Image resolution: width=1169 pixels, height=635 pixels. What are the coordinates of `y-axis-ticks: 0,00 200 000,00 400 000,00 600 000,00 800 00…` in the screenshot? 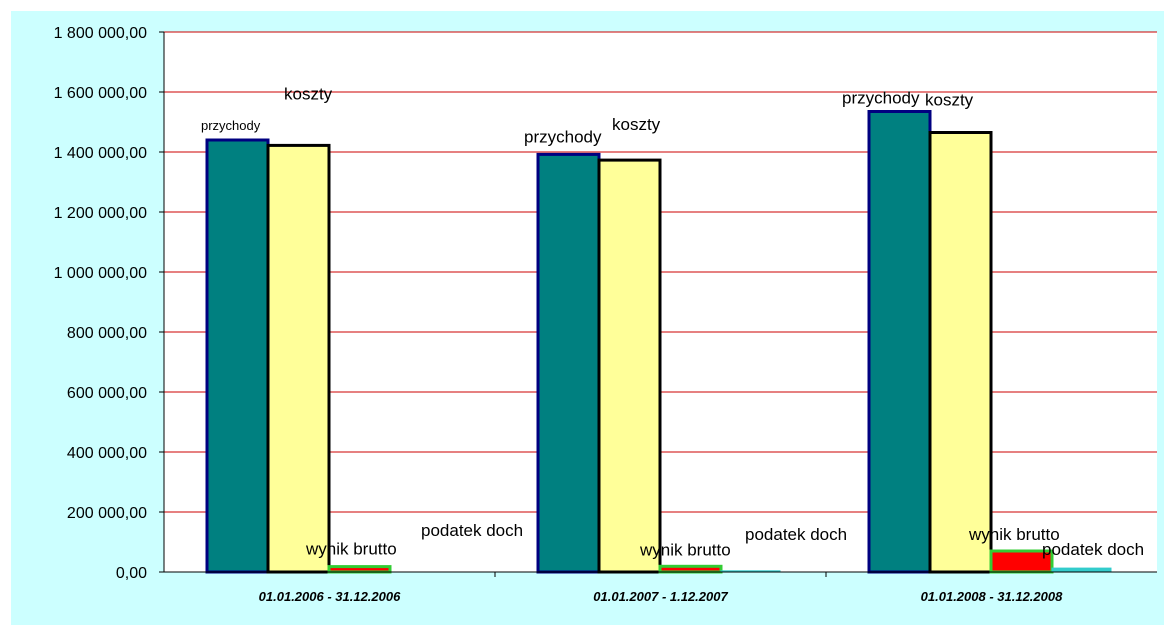 It's located at (101, 303).